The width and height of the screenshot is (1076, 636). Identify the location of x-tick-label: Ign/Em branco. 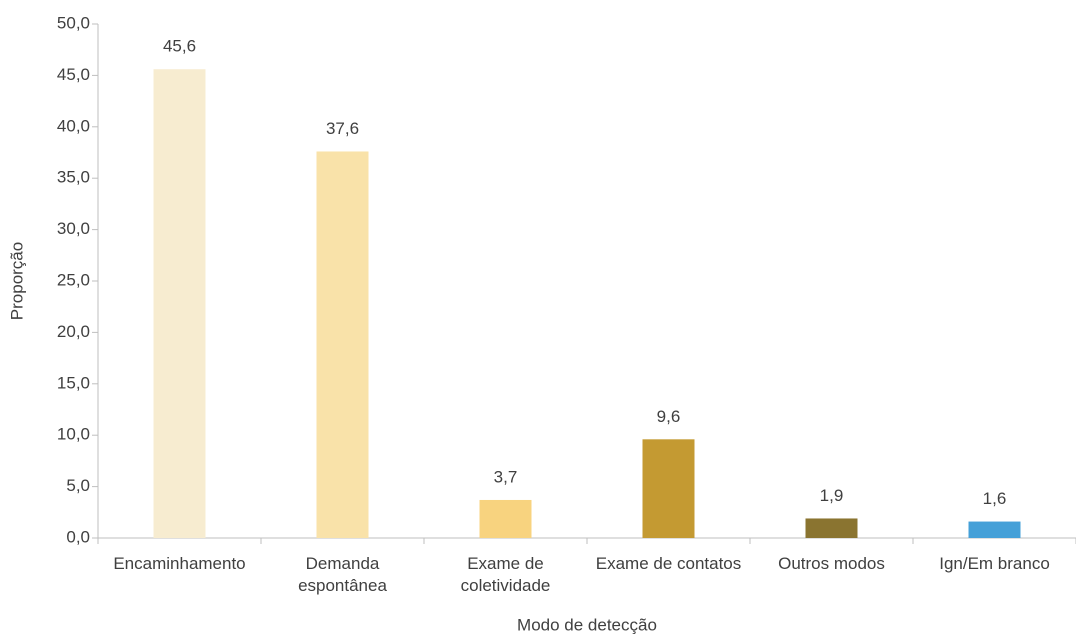
(994, 563).